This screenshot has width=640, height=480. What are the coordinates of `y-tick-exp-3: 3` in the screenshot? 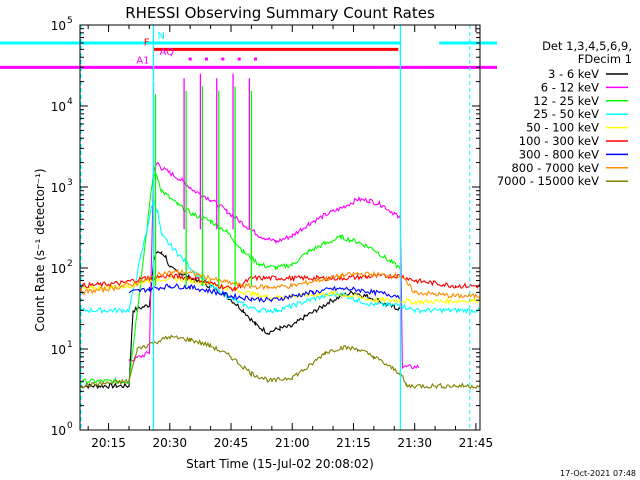 It's located at (70, 183).